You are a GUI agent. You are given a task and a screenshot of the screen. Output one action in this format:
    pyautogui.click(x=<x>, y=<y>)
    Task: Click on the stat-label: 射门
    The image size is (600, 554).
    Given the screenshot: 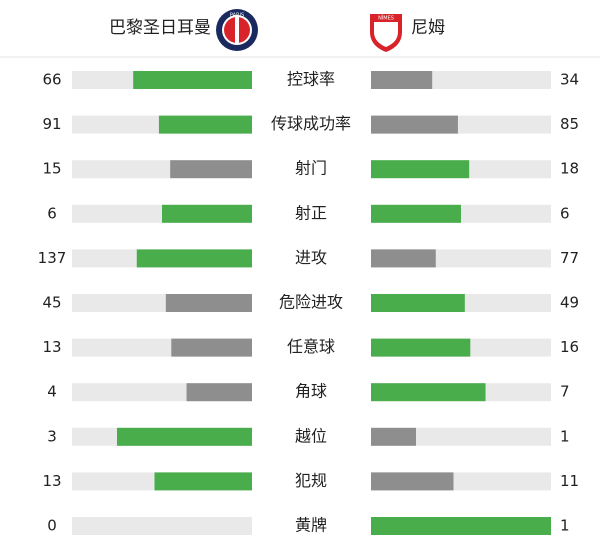 What is the action you would take?
    pyautogui.click(x=311, y=168)
    